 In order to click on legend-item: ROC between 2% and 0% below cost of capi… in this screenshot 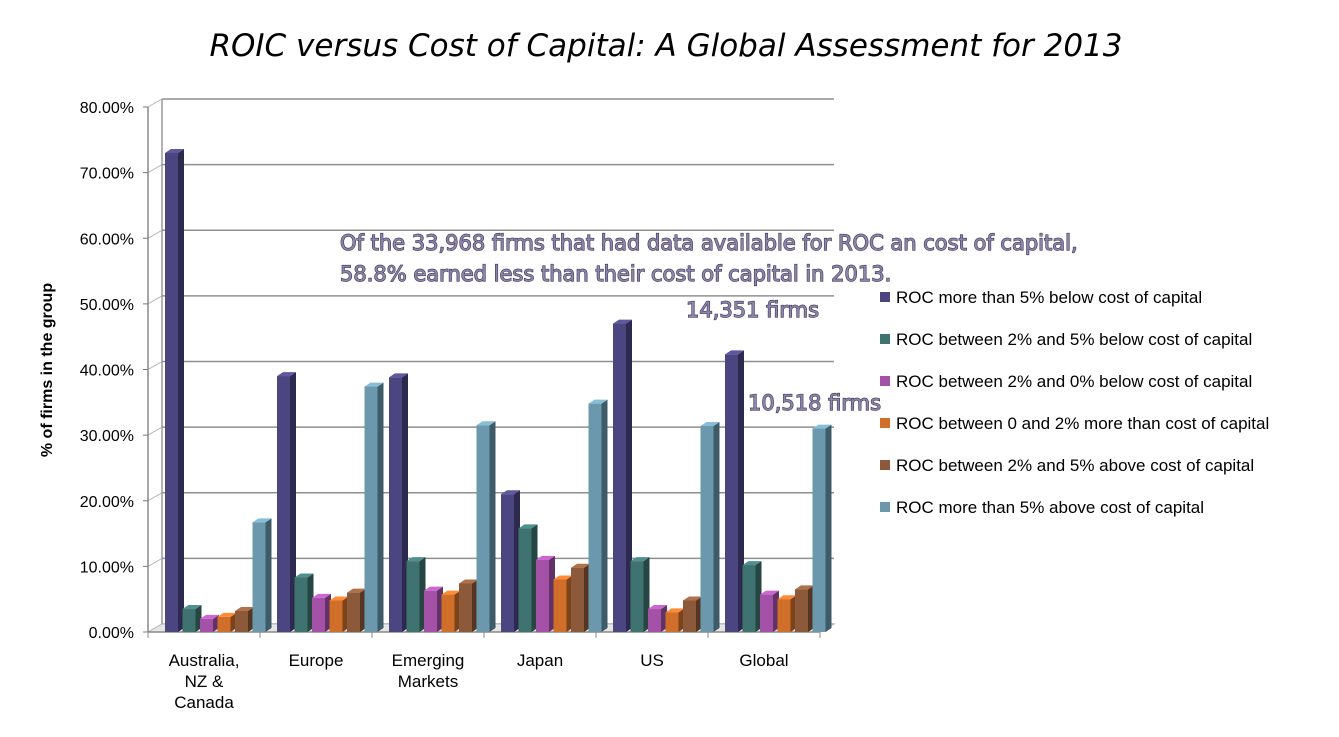, I will do `click(1066, 381)`.